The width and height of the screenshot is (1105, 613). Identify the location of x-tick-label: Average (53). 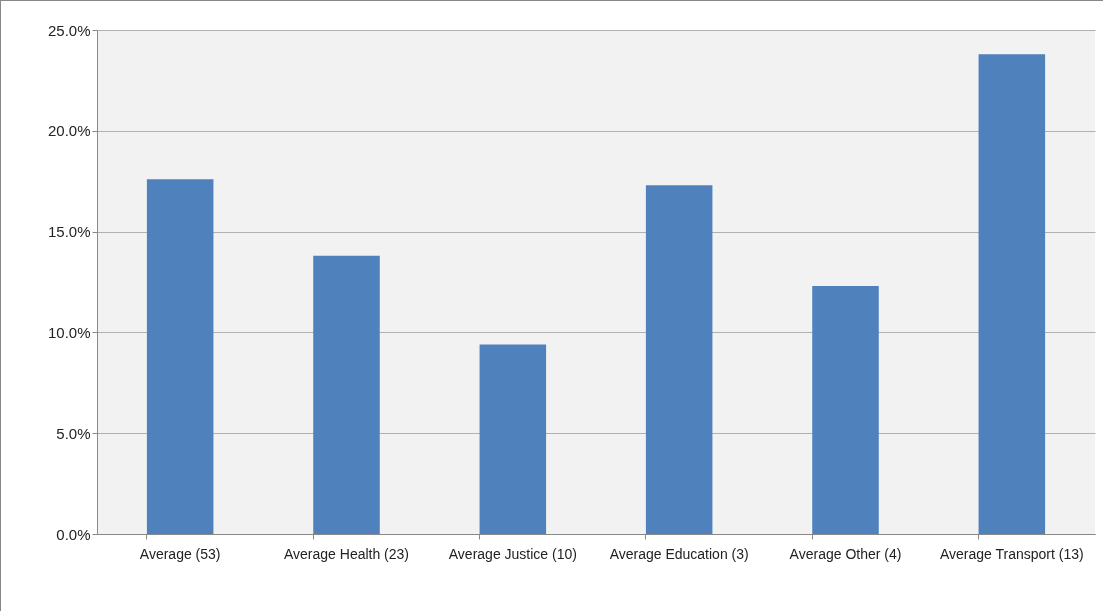
(180, 553).